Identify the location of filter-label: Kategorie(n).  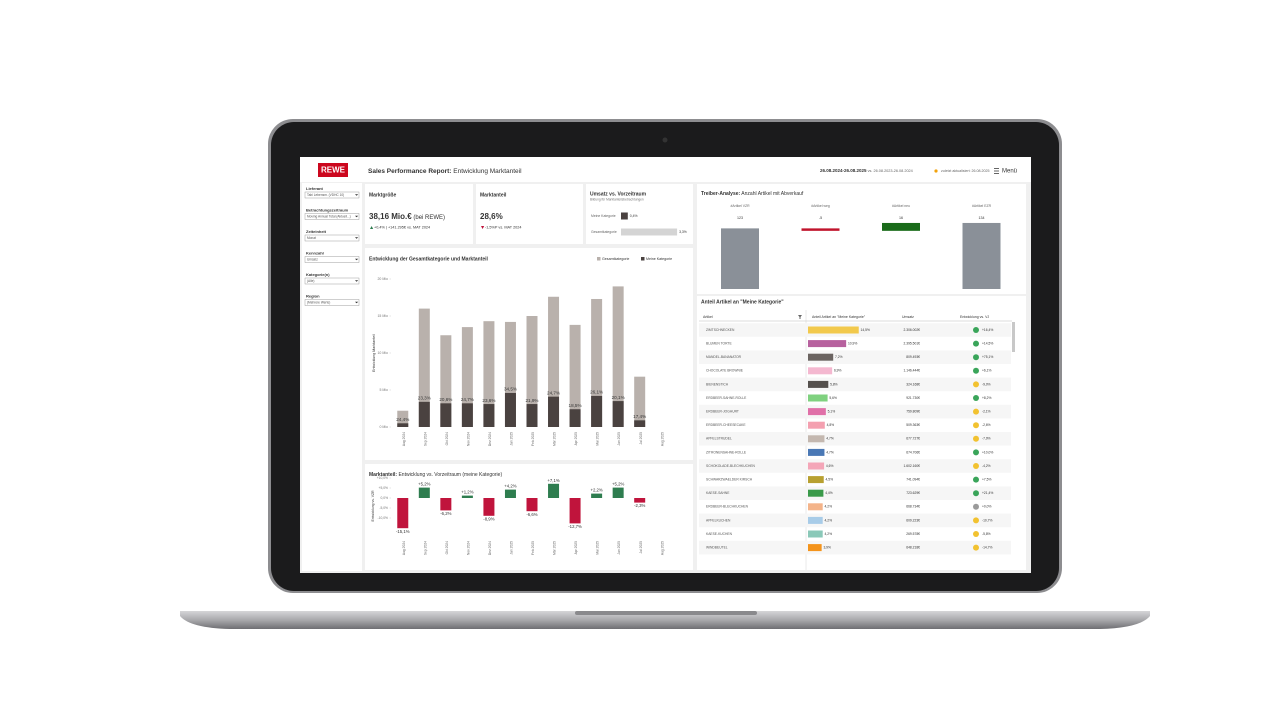
(318, 274).